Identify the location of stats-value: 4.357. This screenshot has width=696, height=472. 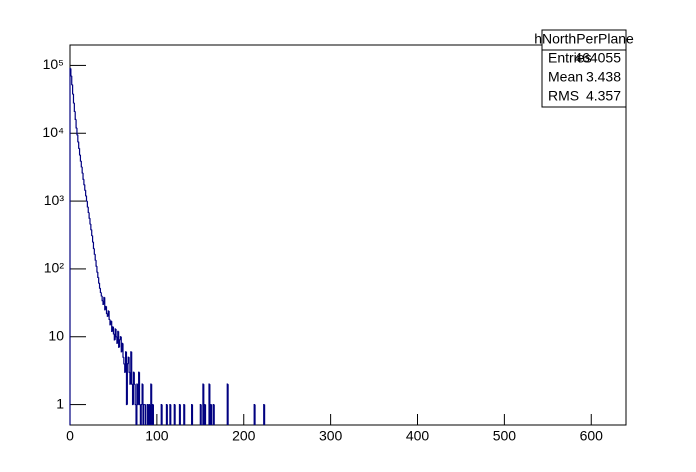
(603, 96).